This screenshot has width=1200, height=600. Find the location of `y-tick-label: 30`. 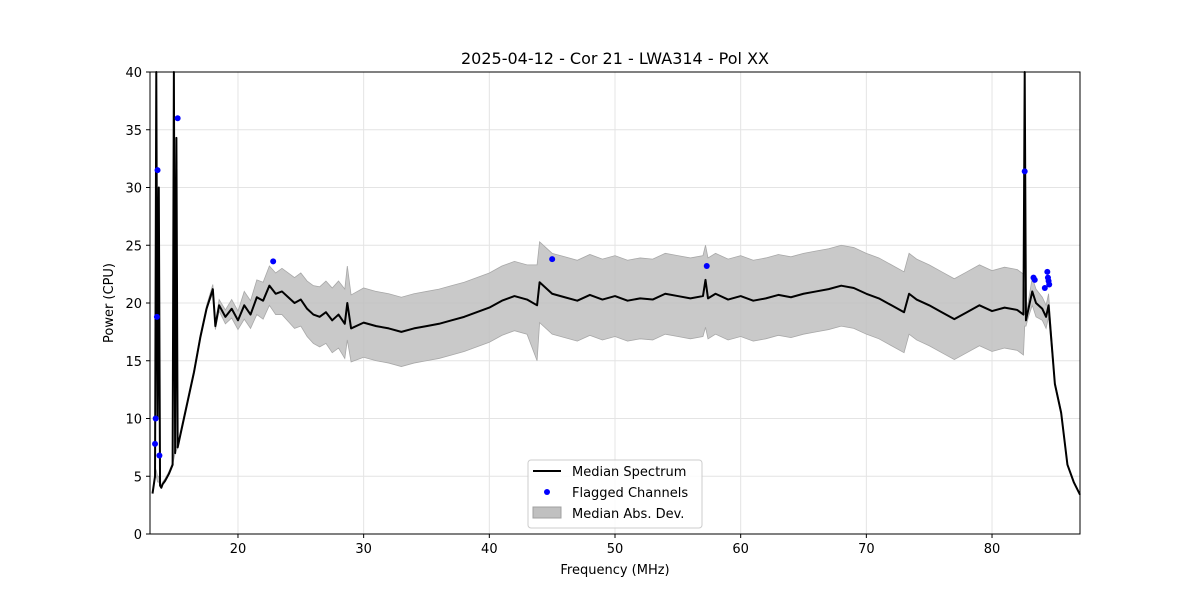

y-tick-label: 30 is located at coordinates (133, 189).